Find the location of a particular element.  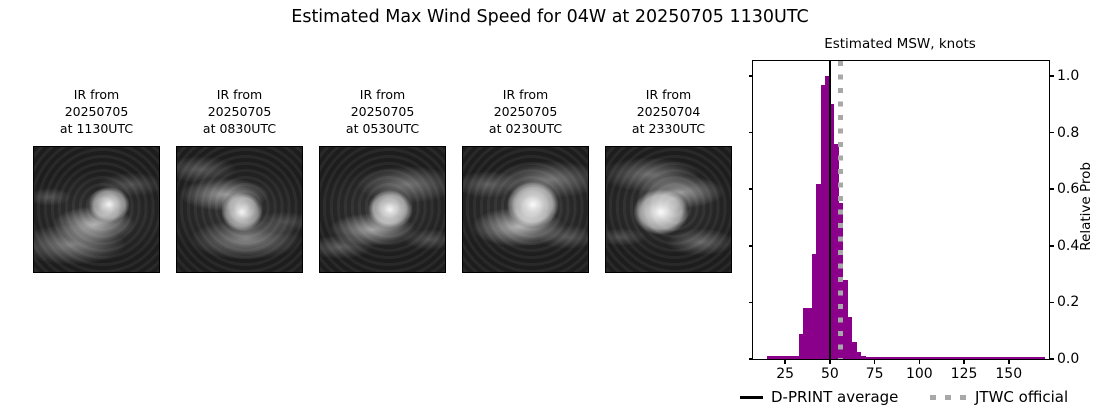

x-tick-label: 25 is located at coordinates (785, 374).